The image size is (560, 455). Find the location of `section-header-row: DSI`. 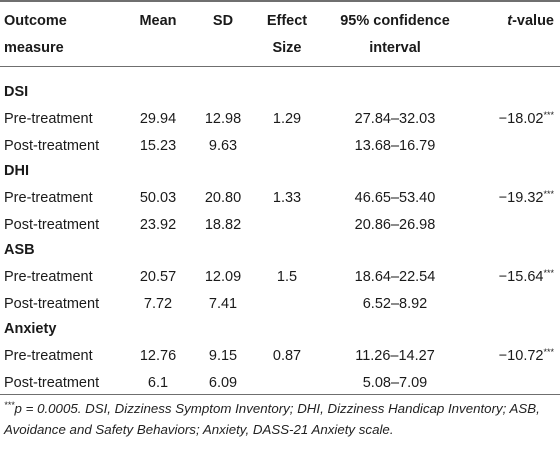

section-header-row: DSI is located at coordinates (280, 92).